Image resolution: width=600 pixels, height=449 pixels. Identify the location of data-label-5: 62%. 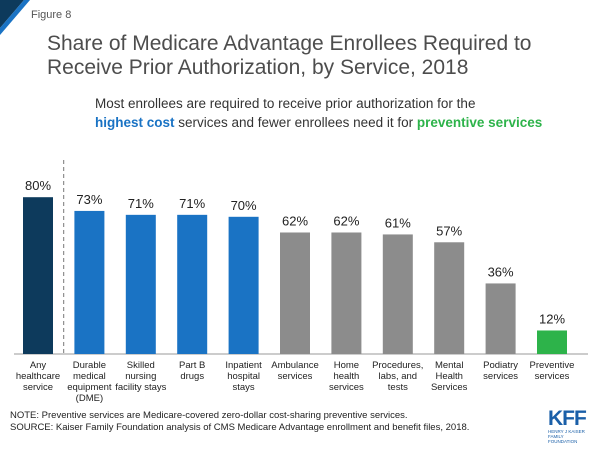
(295, 220).